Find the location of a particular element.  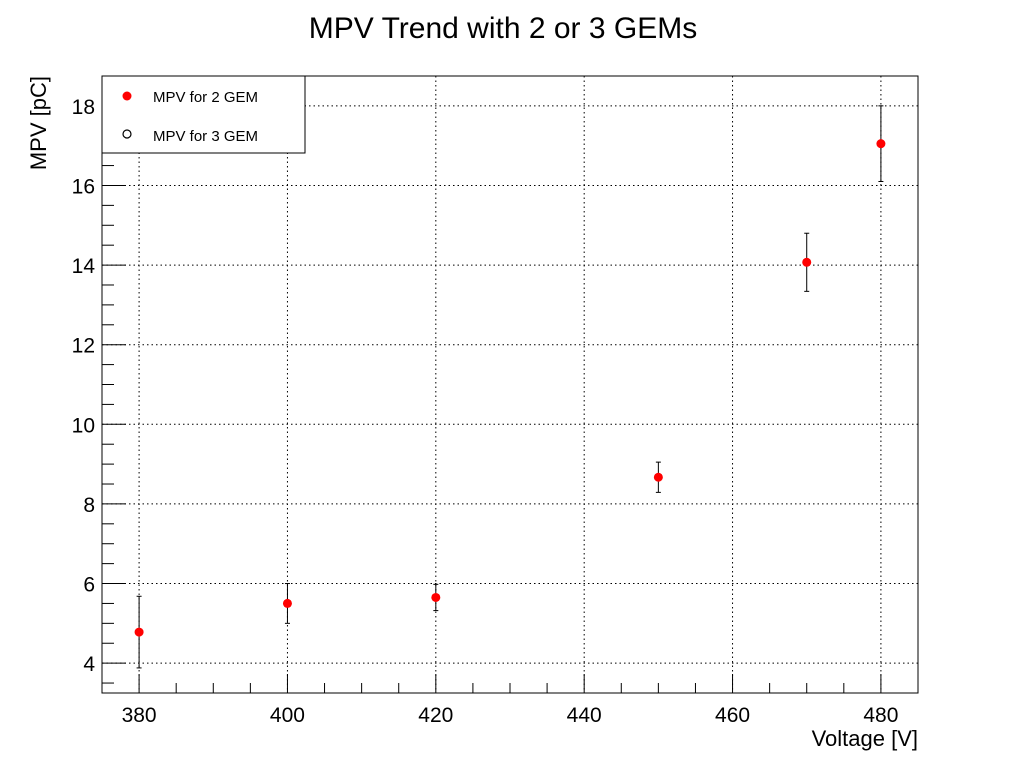

y-tick-label: 4 is located at coordinates (89, 664).